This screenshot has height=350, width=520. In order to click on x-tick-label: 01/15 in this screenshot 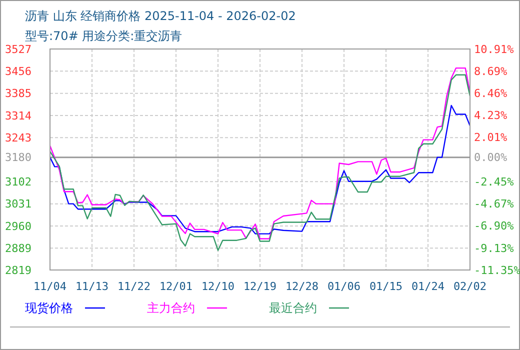, I will do `click(386, 286)`.